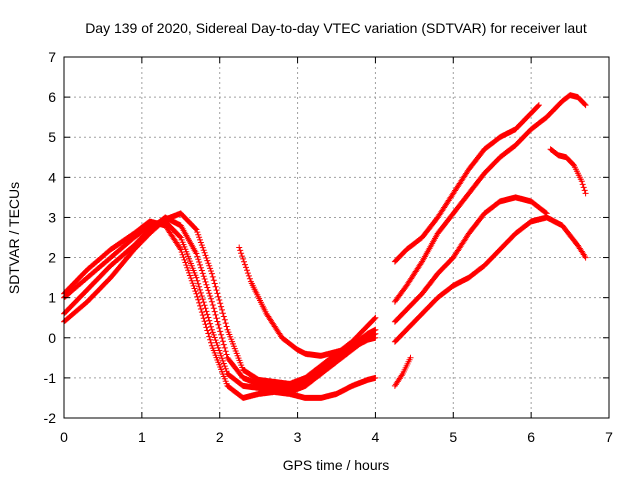 The width and height of the screenshot is (640, 480). Describe the element at coordinates (609, 437) in the screenshot. I see `x-tick-label: 7` at that location.